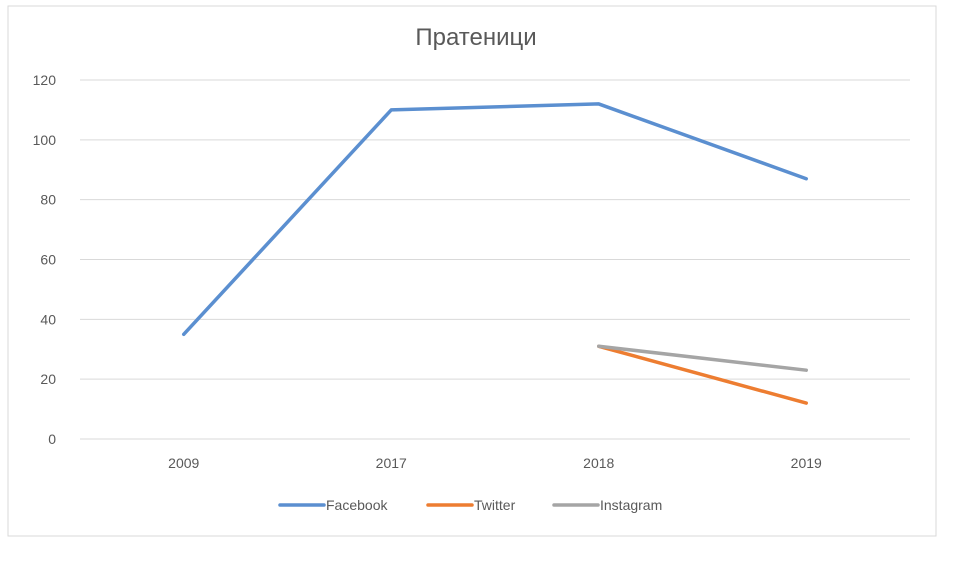  I want to click on legend-item-facebook: Facebook, so click(333, 505).